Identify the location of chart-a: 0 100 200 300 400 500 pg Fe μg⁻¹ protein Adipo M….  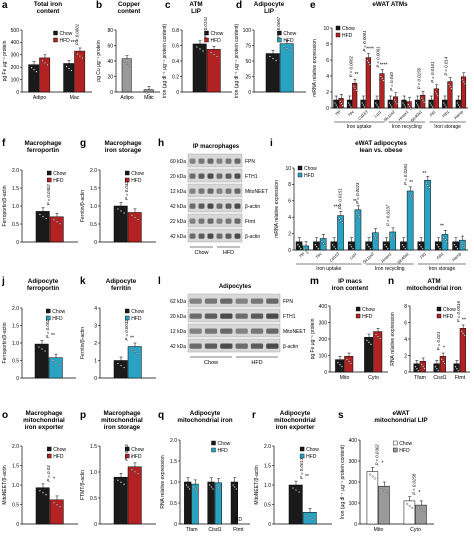
(48, 62).